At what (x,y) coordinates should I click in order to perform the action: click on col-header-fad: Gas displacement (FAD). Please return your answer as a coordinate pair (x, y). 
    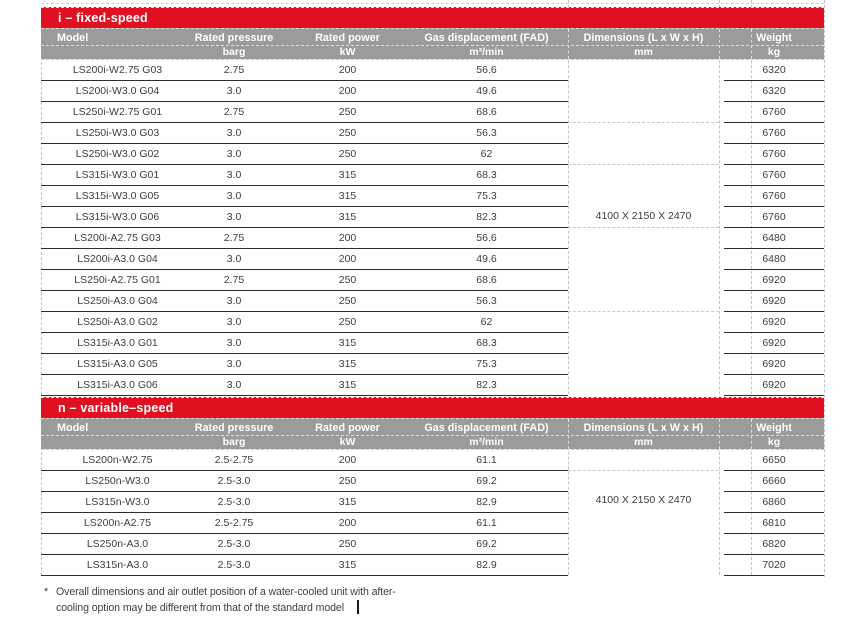
    Looking at the image, I should click on (486, 38).